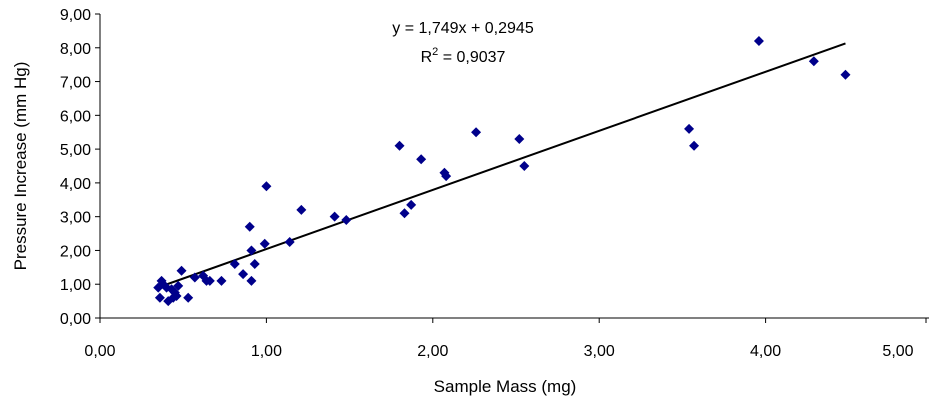 The height and width of the screenshot is (404, 929). Describe the element at coordinates (471, 57) in the screenshot. I see `r-squared-value: = 0,9037` at that location.